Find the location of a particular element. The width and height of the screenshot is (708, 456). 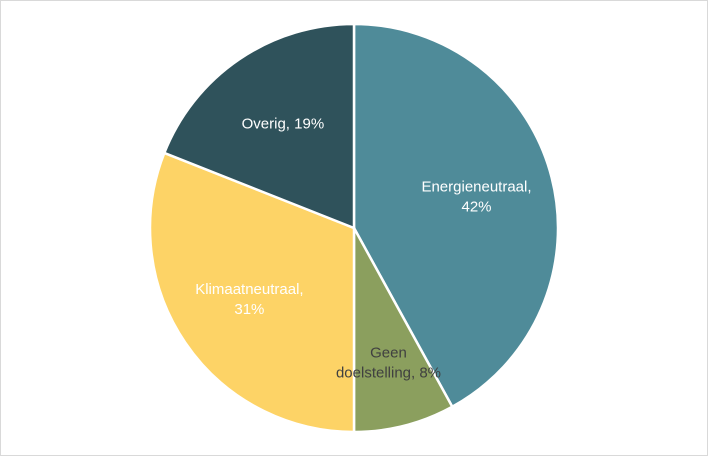

pie-slice-overig is located at coordinates (259, 126).